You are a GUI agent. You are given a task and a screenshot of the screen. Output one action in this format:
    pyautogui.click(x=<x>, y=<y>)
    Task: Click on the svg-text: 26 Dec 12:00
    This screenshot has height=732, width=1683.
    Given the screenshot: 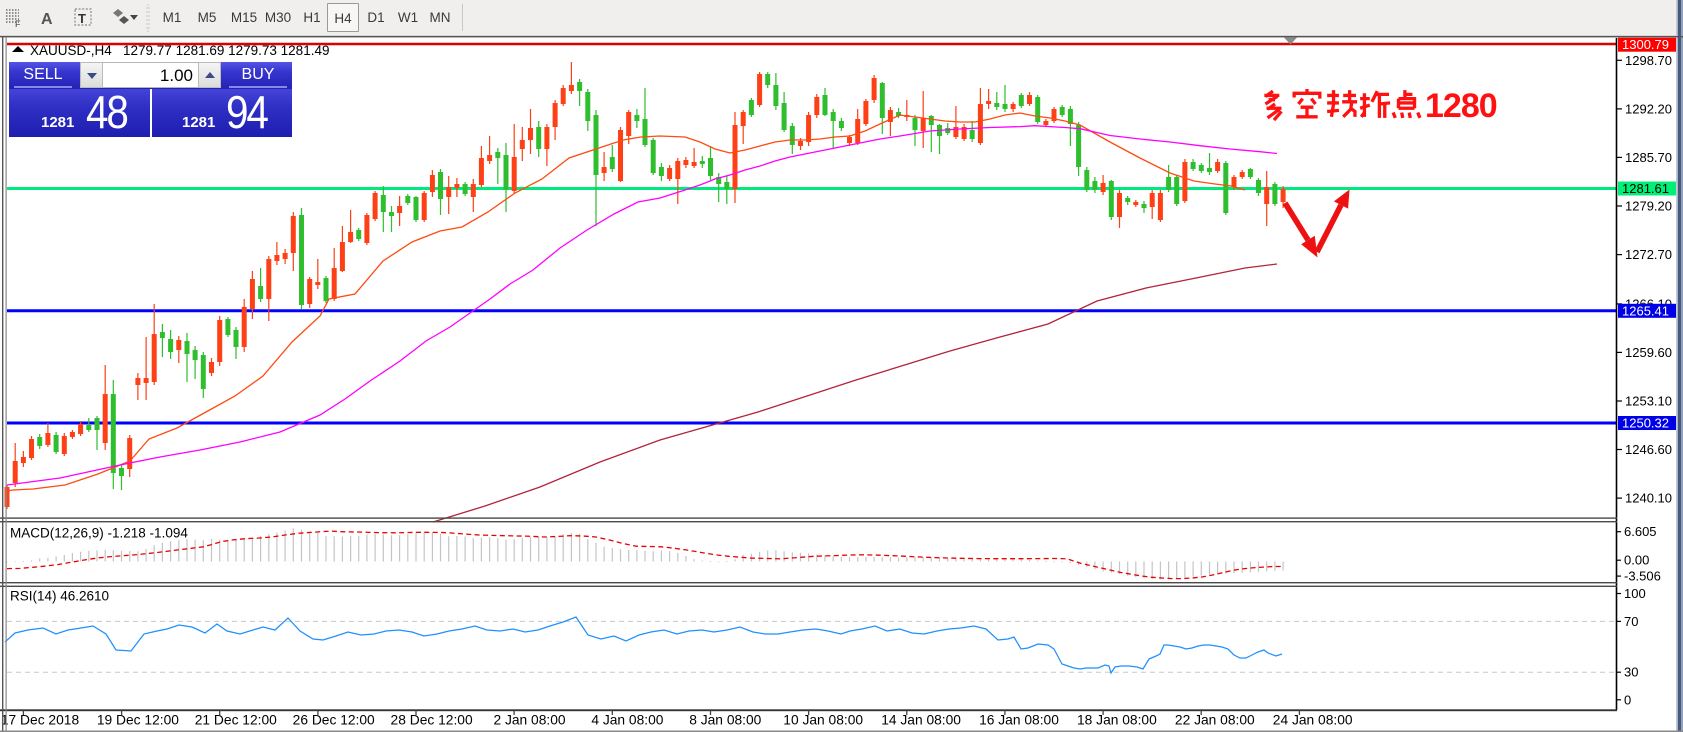 What is the action you would take?
    pyautogui.click(x=334, y=720)
    